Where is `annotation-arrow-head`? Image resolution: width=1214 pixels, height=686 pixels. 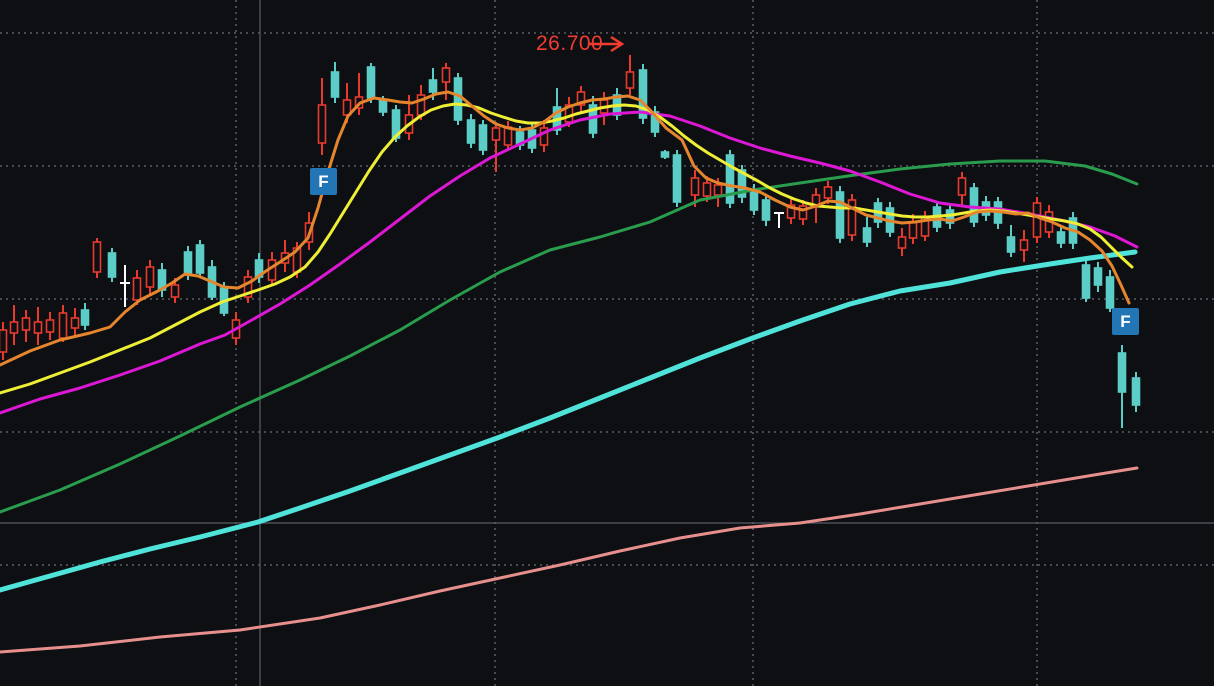
annotation-arrow-head is located at coordinates (617, 44).